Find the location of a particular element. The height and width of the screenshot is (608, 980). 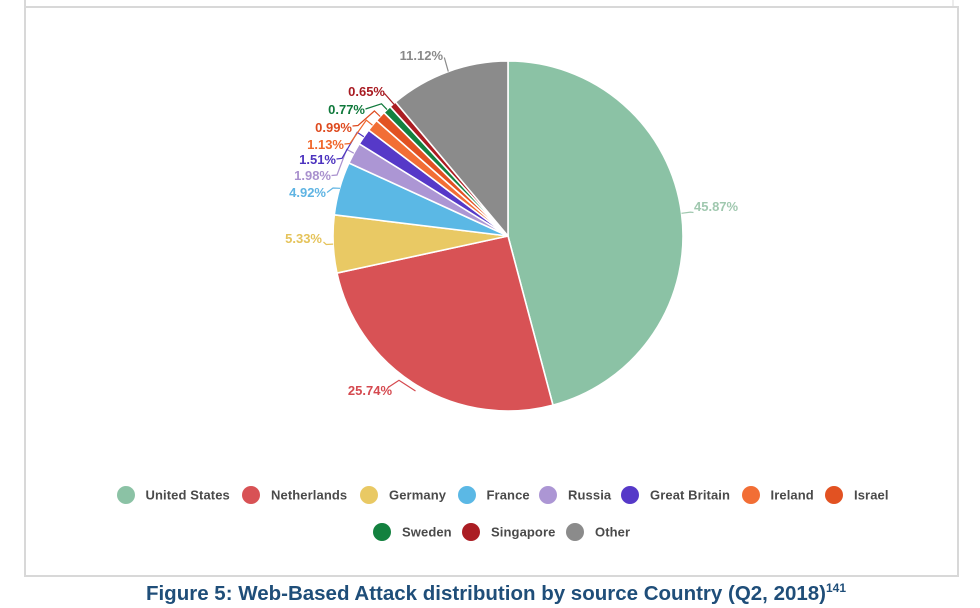

svg-text: 1.13% is located at coordinates (325, 144).